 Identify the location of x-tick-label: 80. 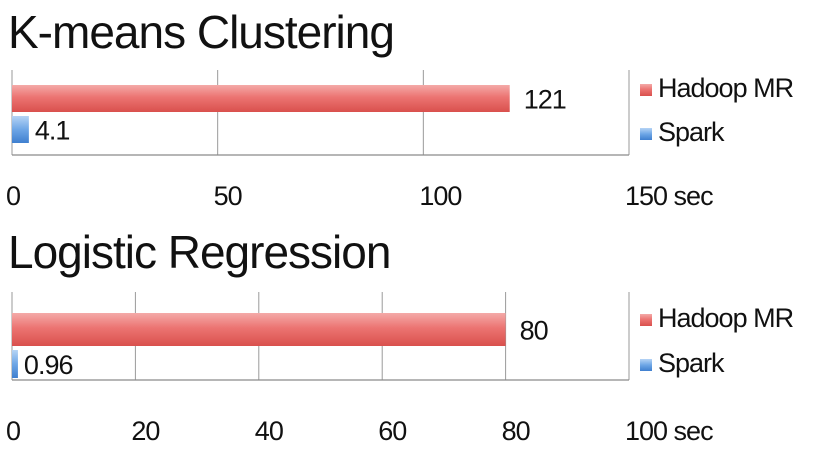
(516, 431).